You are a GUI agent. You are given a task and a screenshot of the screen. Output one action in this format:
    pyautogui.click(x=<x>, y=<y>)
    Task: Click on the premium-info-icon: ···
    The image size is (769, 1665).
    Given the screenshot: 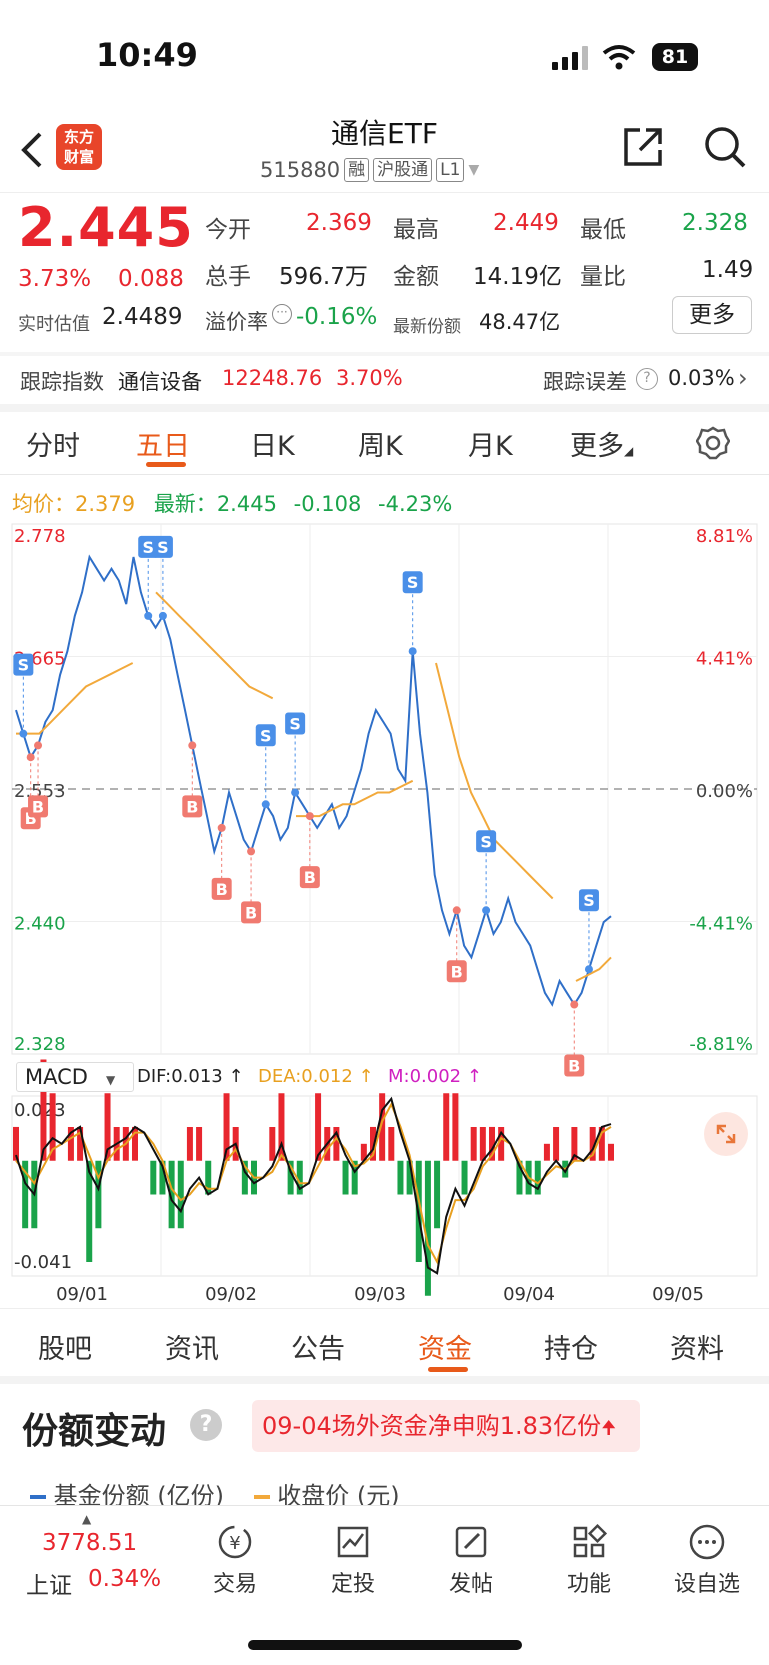 What is the action you would take?
    pyautogui.click(x=282, y=314)
    